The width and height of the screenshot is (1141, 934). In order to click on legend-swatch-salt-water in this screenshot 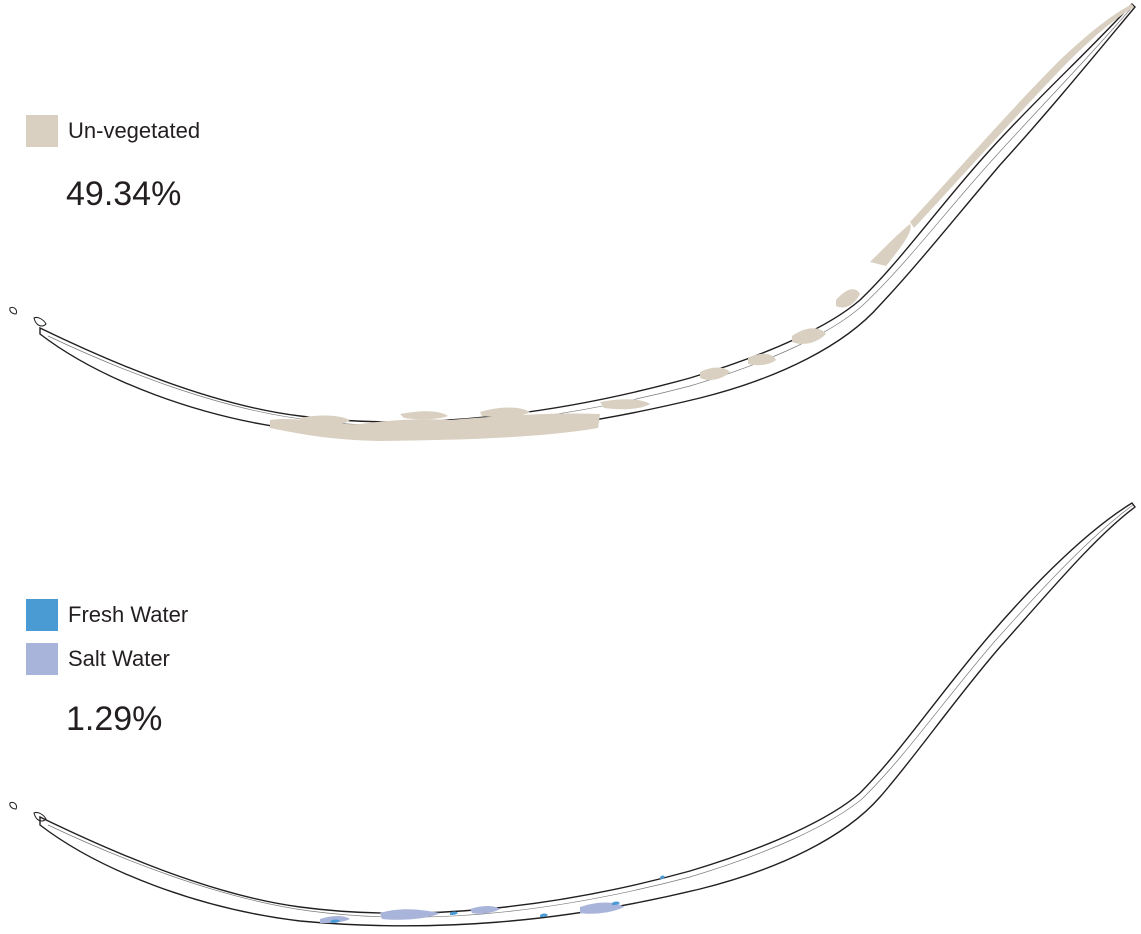, I will do `click(42, 659)`.